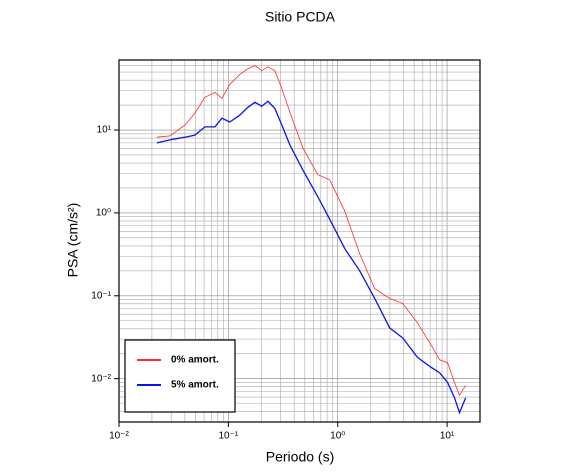  What do you see at coordinates (228, 436) in the screenshot?
I see `x-tick-label: 10⁻¹` at bounding box center [228, 436].